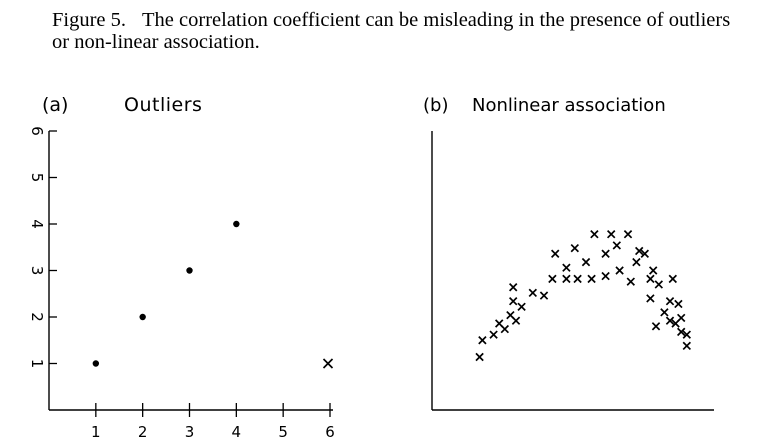  I want to click on y-tick-label: 5, so click(37, 178).